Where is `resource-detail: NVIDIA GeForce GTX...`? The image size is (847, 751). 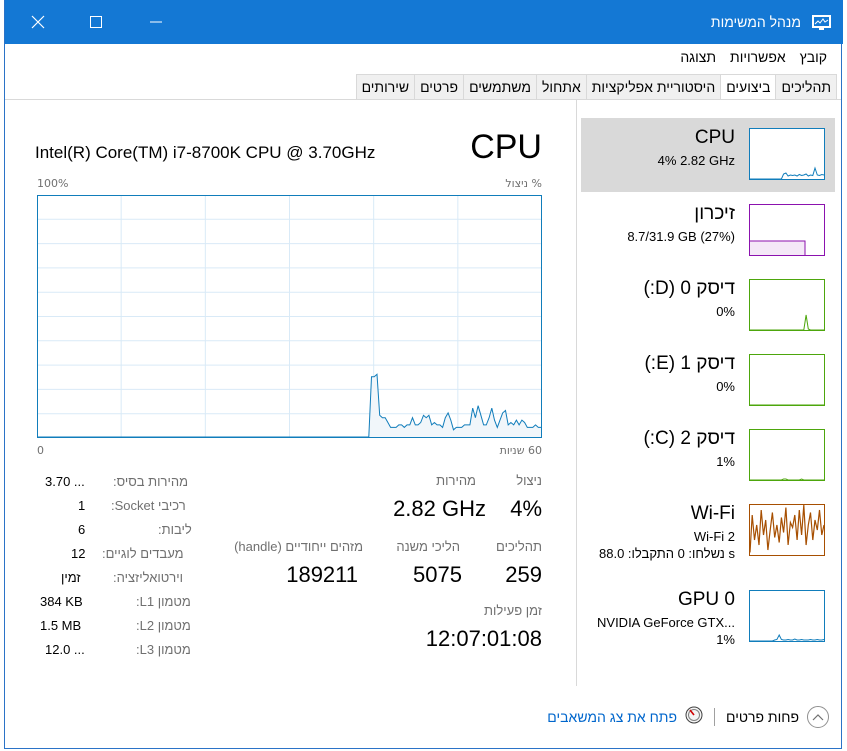
resource-detail: NVIDIA GeForce GTX... is located at coordinates (666, 622).